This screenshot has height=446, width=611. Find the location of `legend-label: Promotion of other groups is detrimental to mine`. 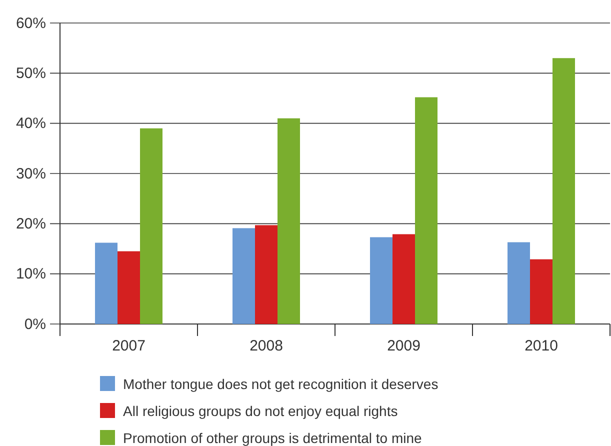

legend-label: Promotion of other groups is detrimental to mine is located at coordinates (272, 438).